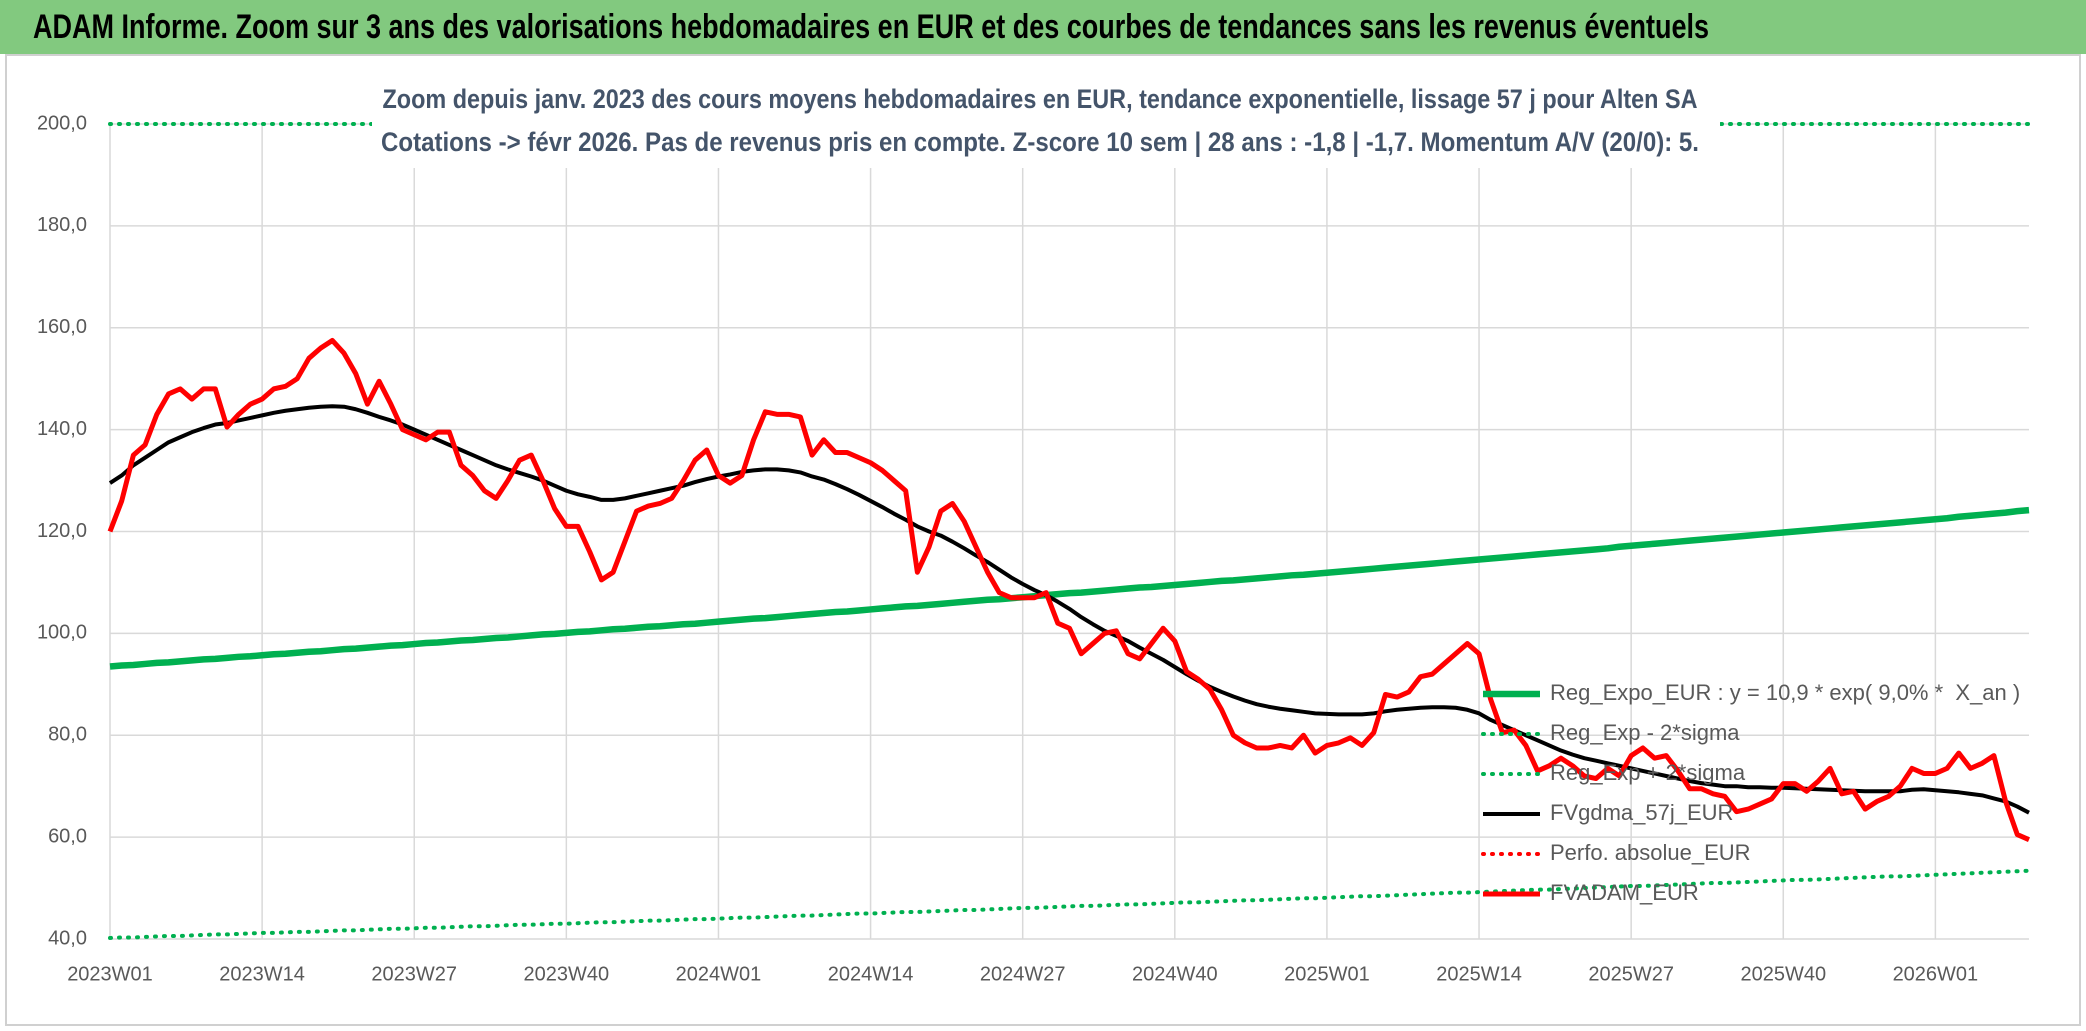 This screenshot has height=1031, width=2086. What do you see at coordinates (1175, 974) in the screenshot?
I see `x-tick-label: 2024W40` at bounding box center [1175, 974].